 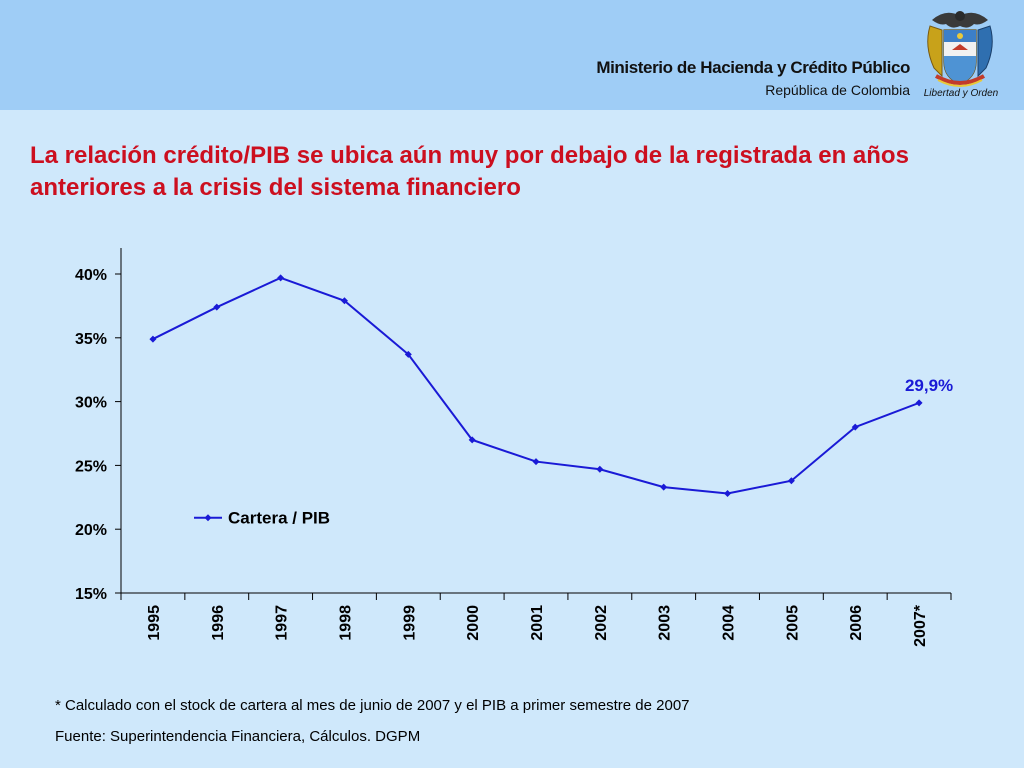 What do you see at coordinates (920, 625) in the screenshot?
I see `x-tick-label: 2007*` at bounding box center [920, 625].